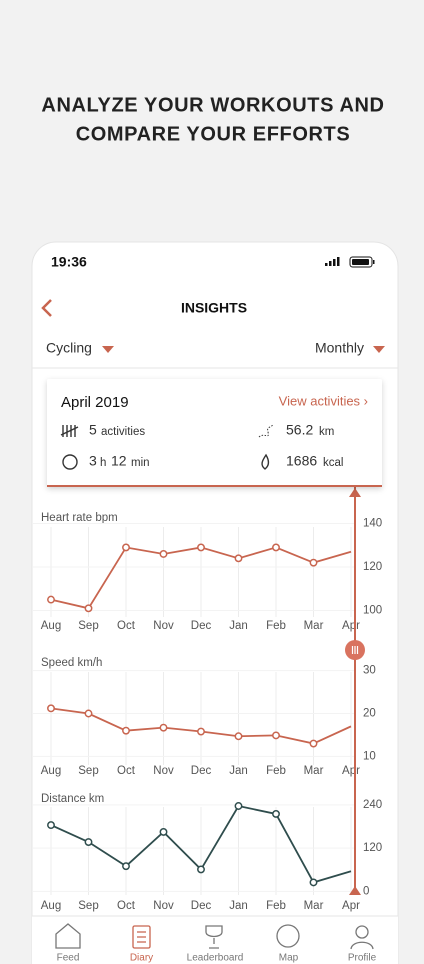  Describe the element at coordinates (362, 958) in the screenshot. I see `tab-label: Profile` at that location.